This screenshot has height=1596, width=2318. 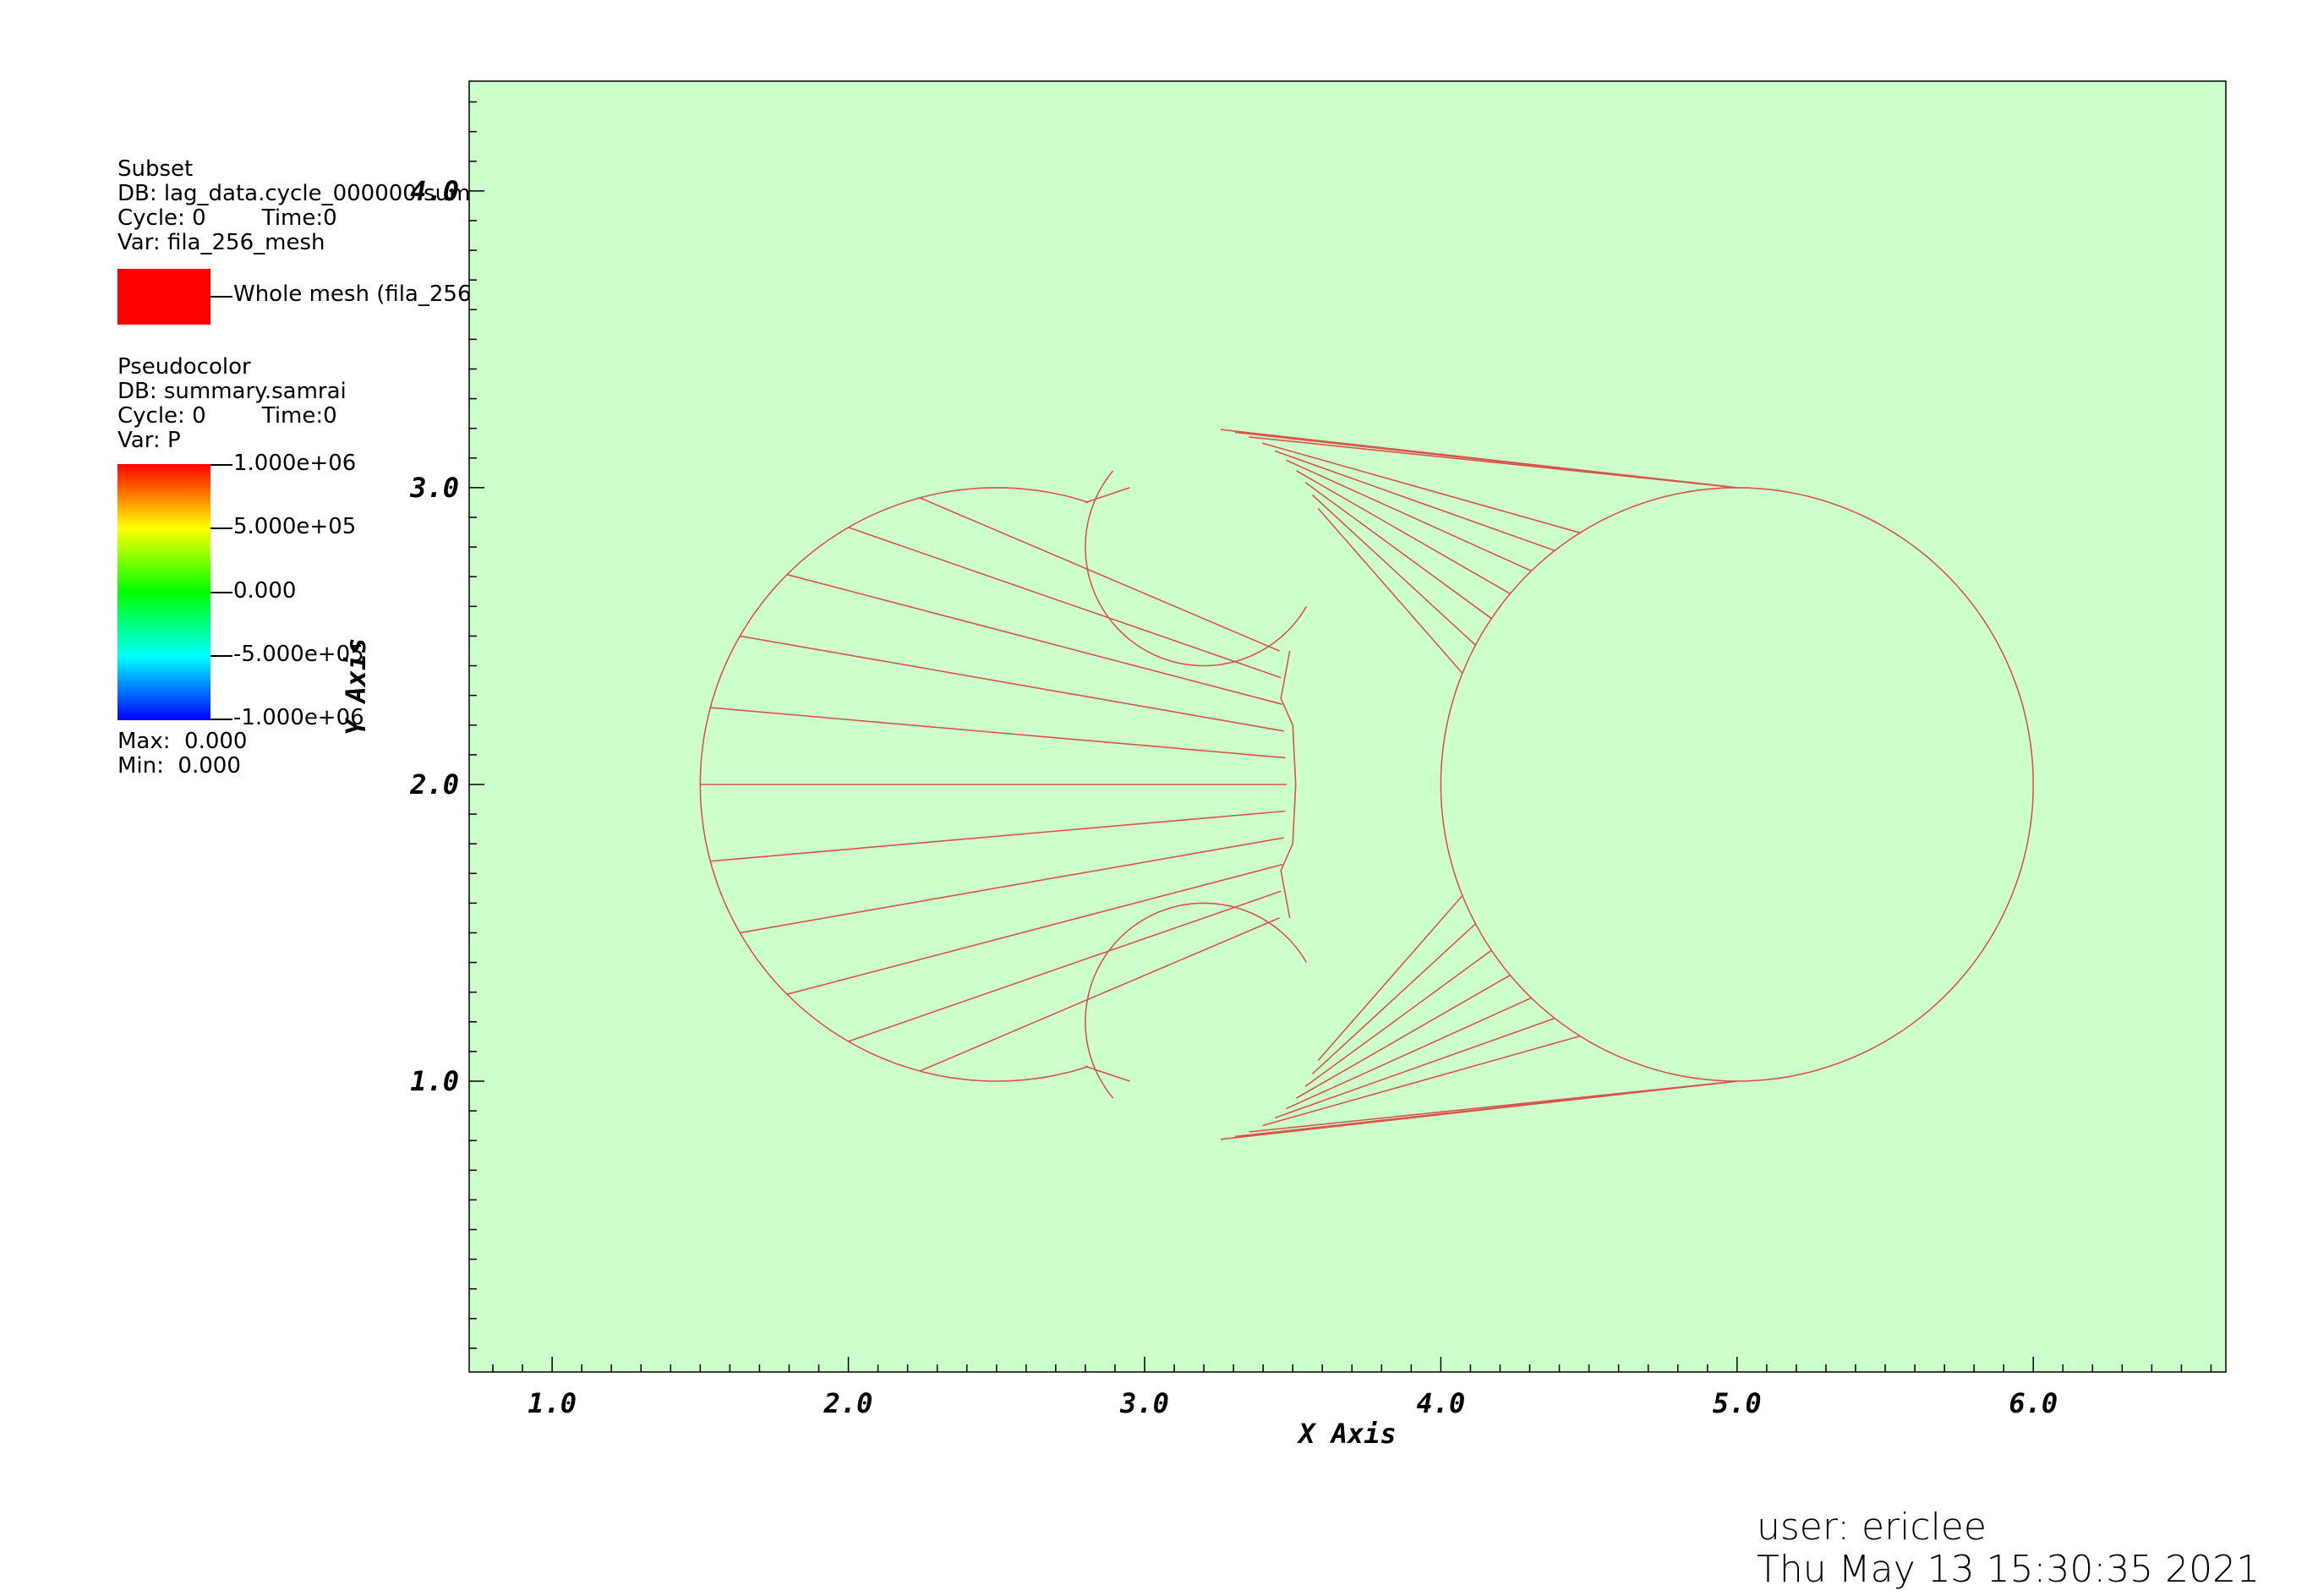 What do you see at coordinates (552, 1403) in the screenshot?
I see `x-tick-label: 1.0` at bounding box center [552, 1403].